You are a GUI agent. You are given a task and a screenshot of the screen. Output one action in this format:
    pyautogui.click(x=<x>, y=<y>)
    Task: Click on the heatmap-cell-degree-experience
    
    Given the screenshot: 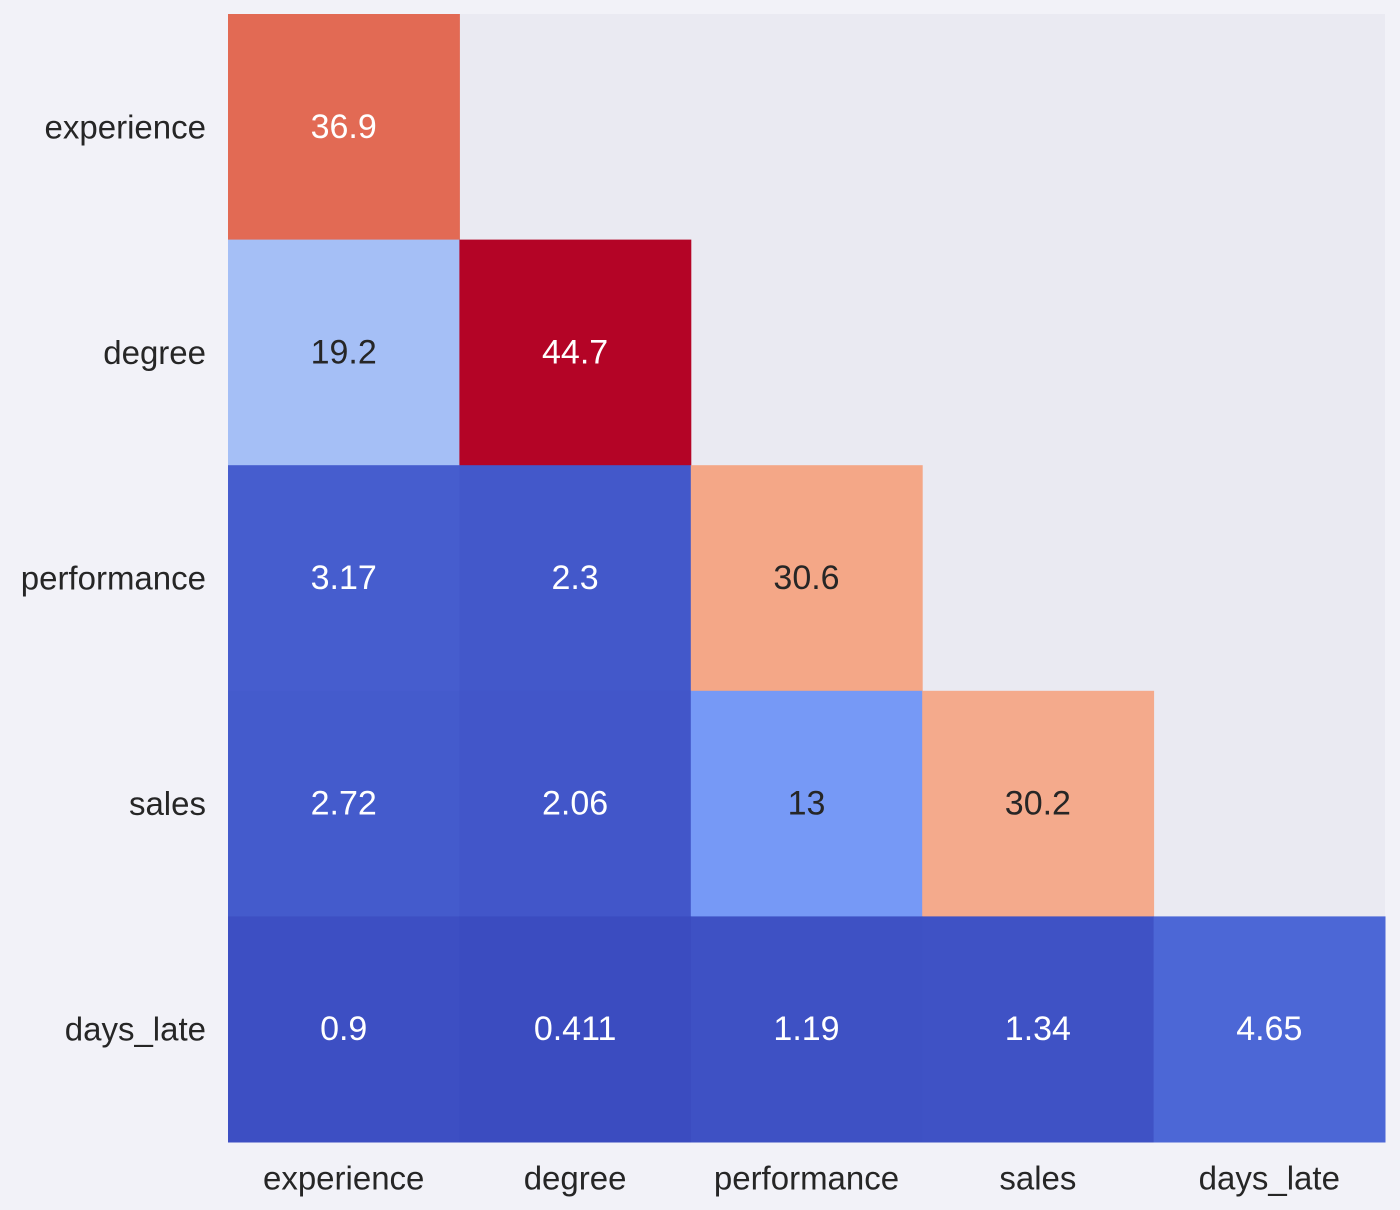 What is the action you would take?
    pyautogui.click(x=344, y=352)
    